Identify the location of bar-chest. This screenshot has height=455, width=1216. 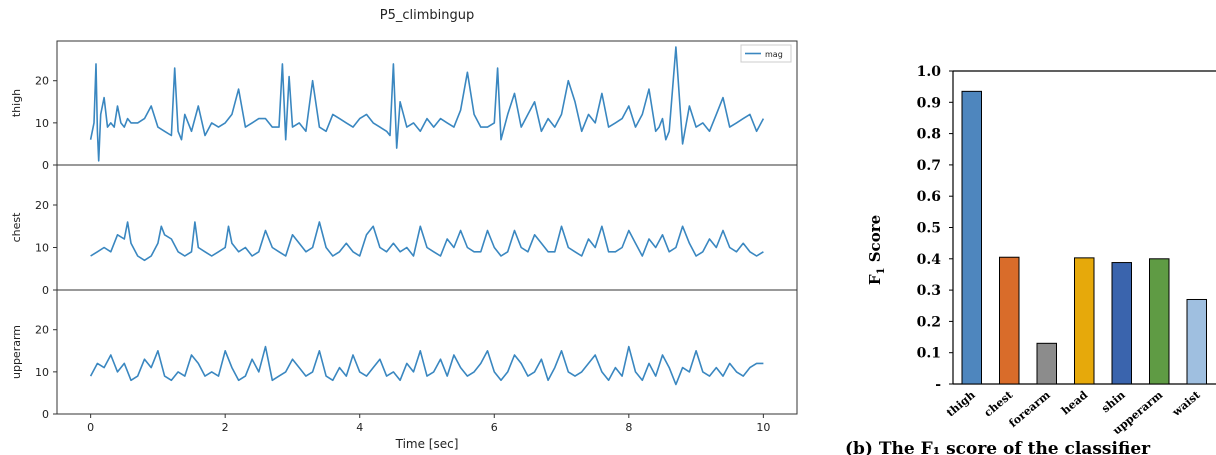
(1009, 320).